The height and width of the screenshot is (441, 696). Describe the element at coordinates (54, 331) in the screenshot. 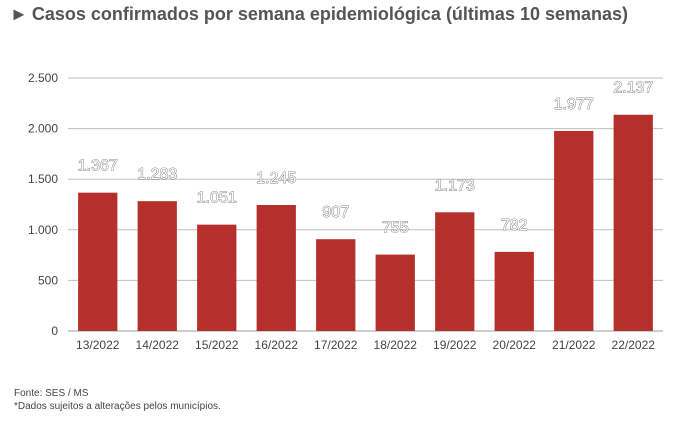

I see `y-tick-label: 0` at that location.